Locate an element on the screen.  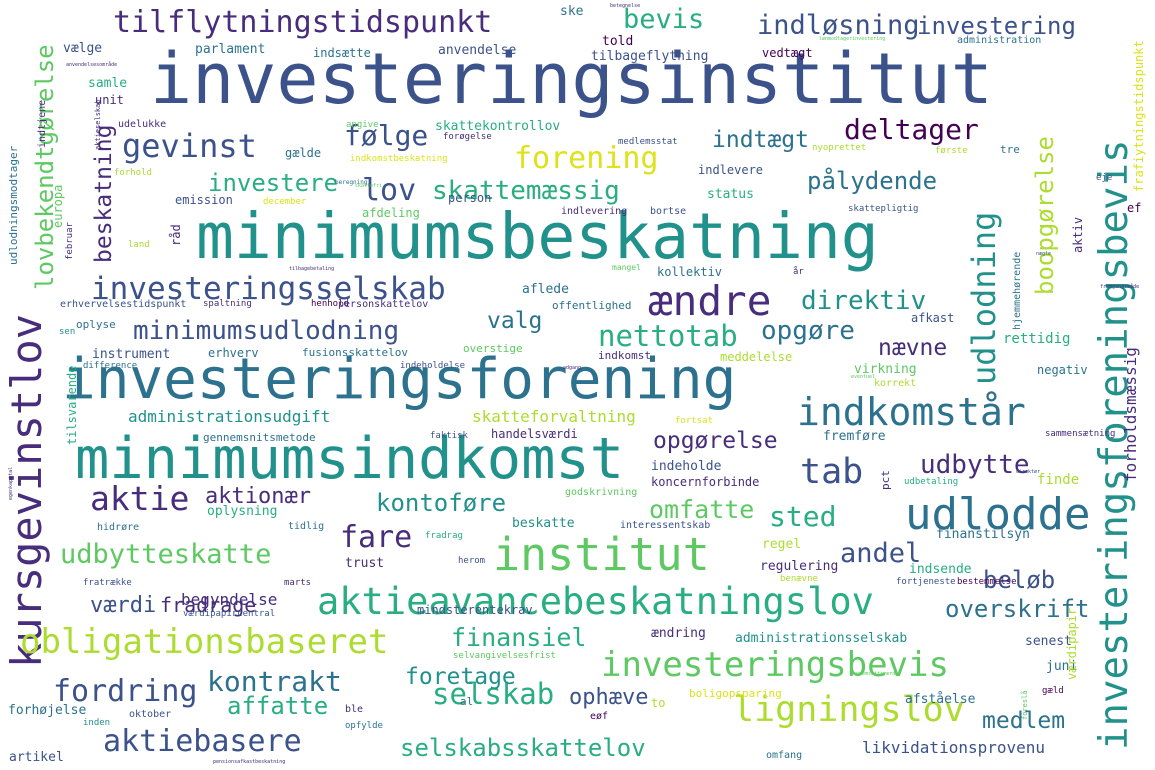
cloud-word: aktieavancebeskatningslov is located at coordinates (595, 601).